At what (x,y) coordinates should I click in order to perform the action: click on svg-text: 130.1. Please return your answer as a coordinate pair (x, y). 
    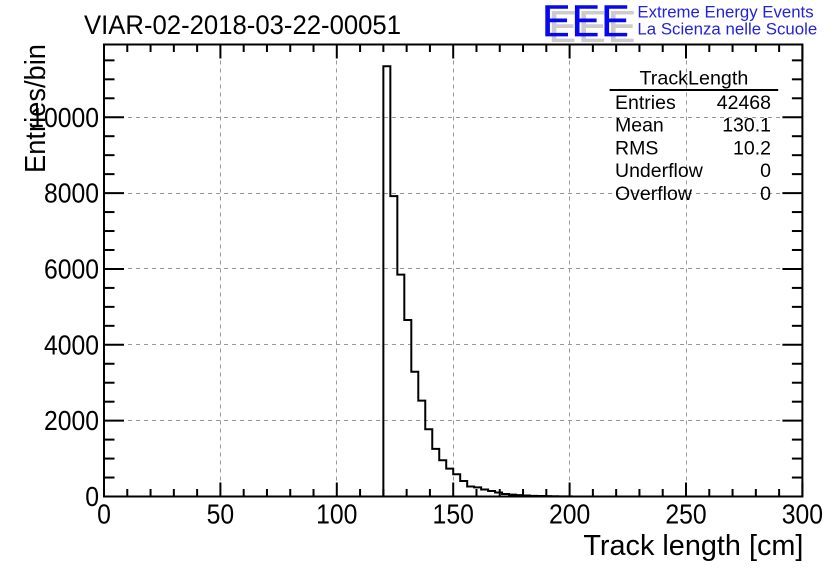
    Looking at the image, I should click on (746, 126).